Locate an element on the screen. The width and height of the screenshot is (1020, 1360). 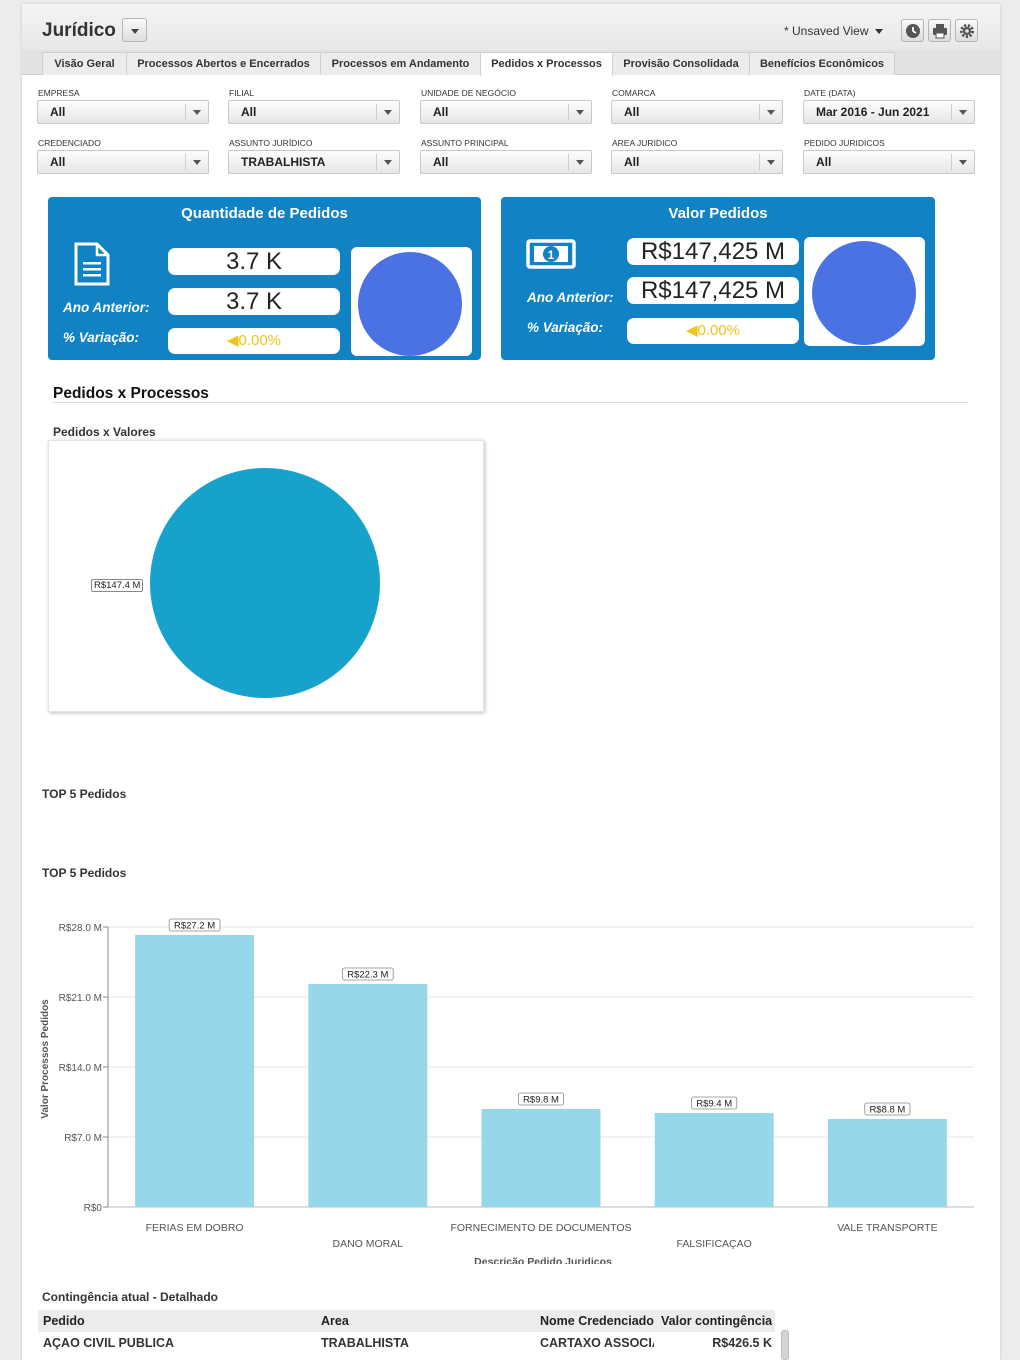
history-button is located at coordinates (912, 30).